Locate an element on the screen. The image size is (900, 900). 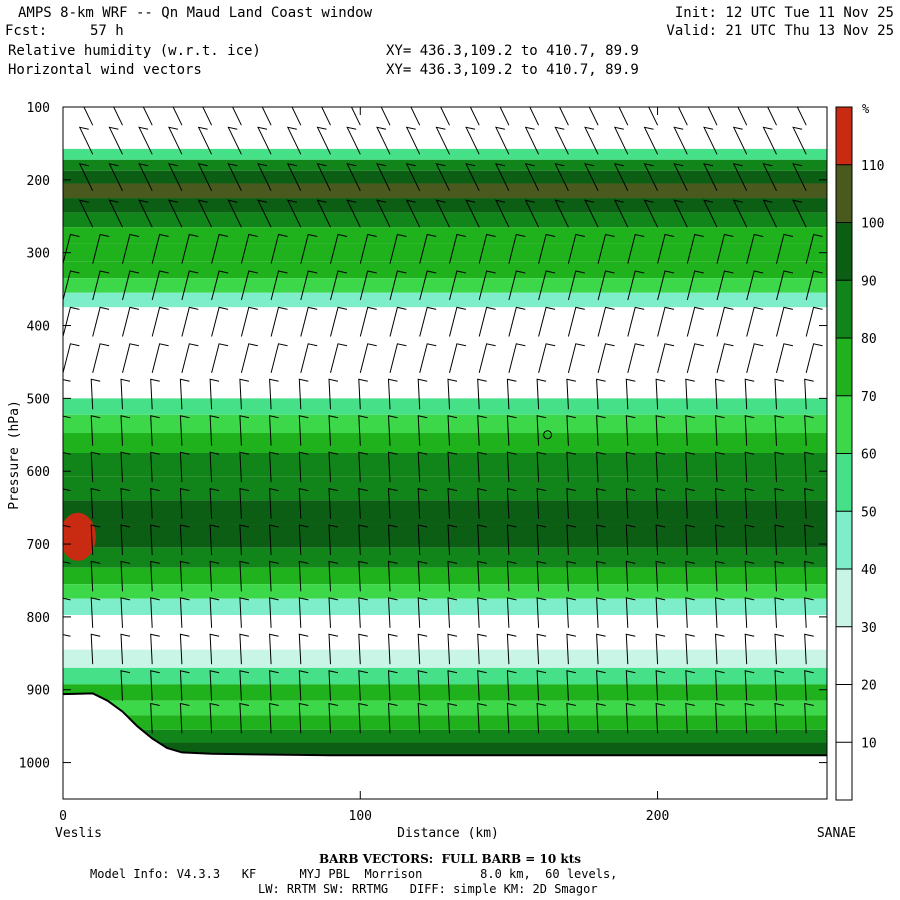
terrain-line is located at coordinates (445, 724).